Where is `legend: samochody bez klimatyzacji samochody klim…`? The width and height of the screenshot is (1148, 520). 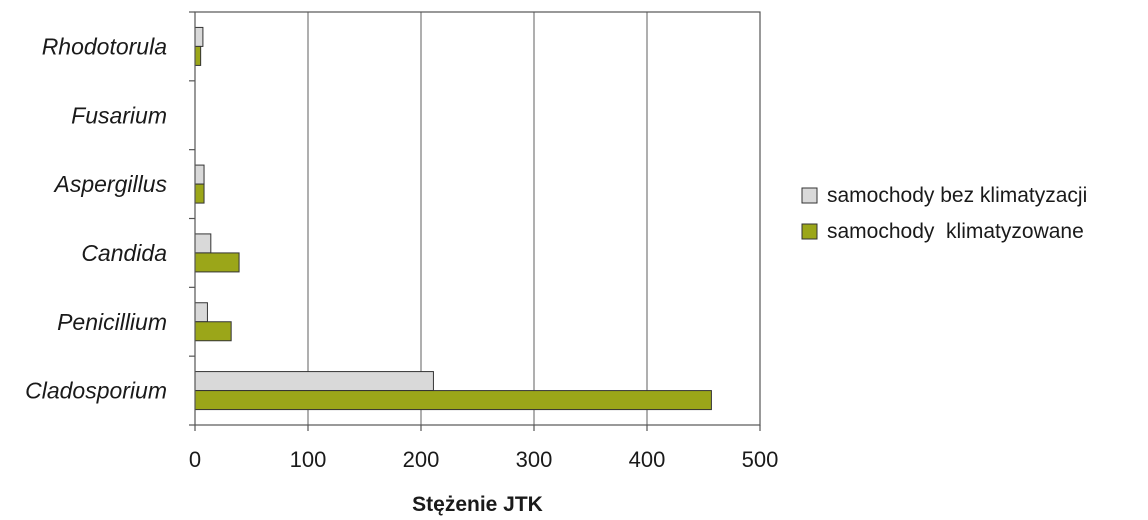 legend: samochody bez klimatyzacji samochody klim… is located at coordinates (944, 213).